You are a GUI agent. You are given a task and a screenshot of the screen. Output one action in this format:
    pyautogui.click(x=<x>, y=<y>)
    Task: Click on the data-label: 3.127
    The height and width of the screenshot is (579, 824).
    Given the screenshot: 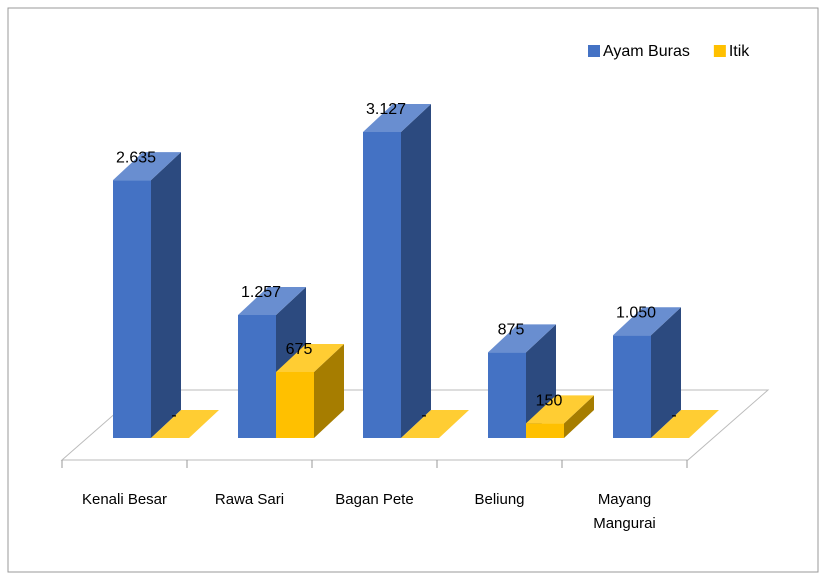 What is the action you would take?
    pyautogui.click(x=386, y=109)
    